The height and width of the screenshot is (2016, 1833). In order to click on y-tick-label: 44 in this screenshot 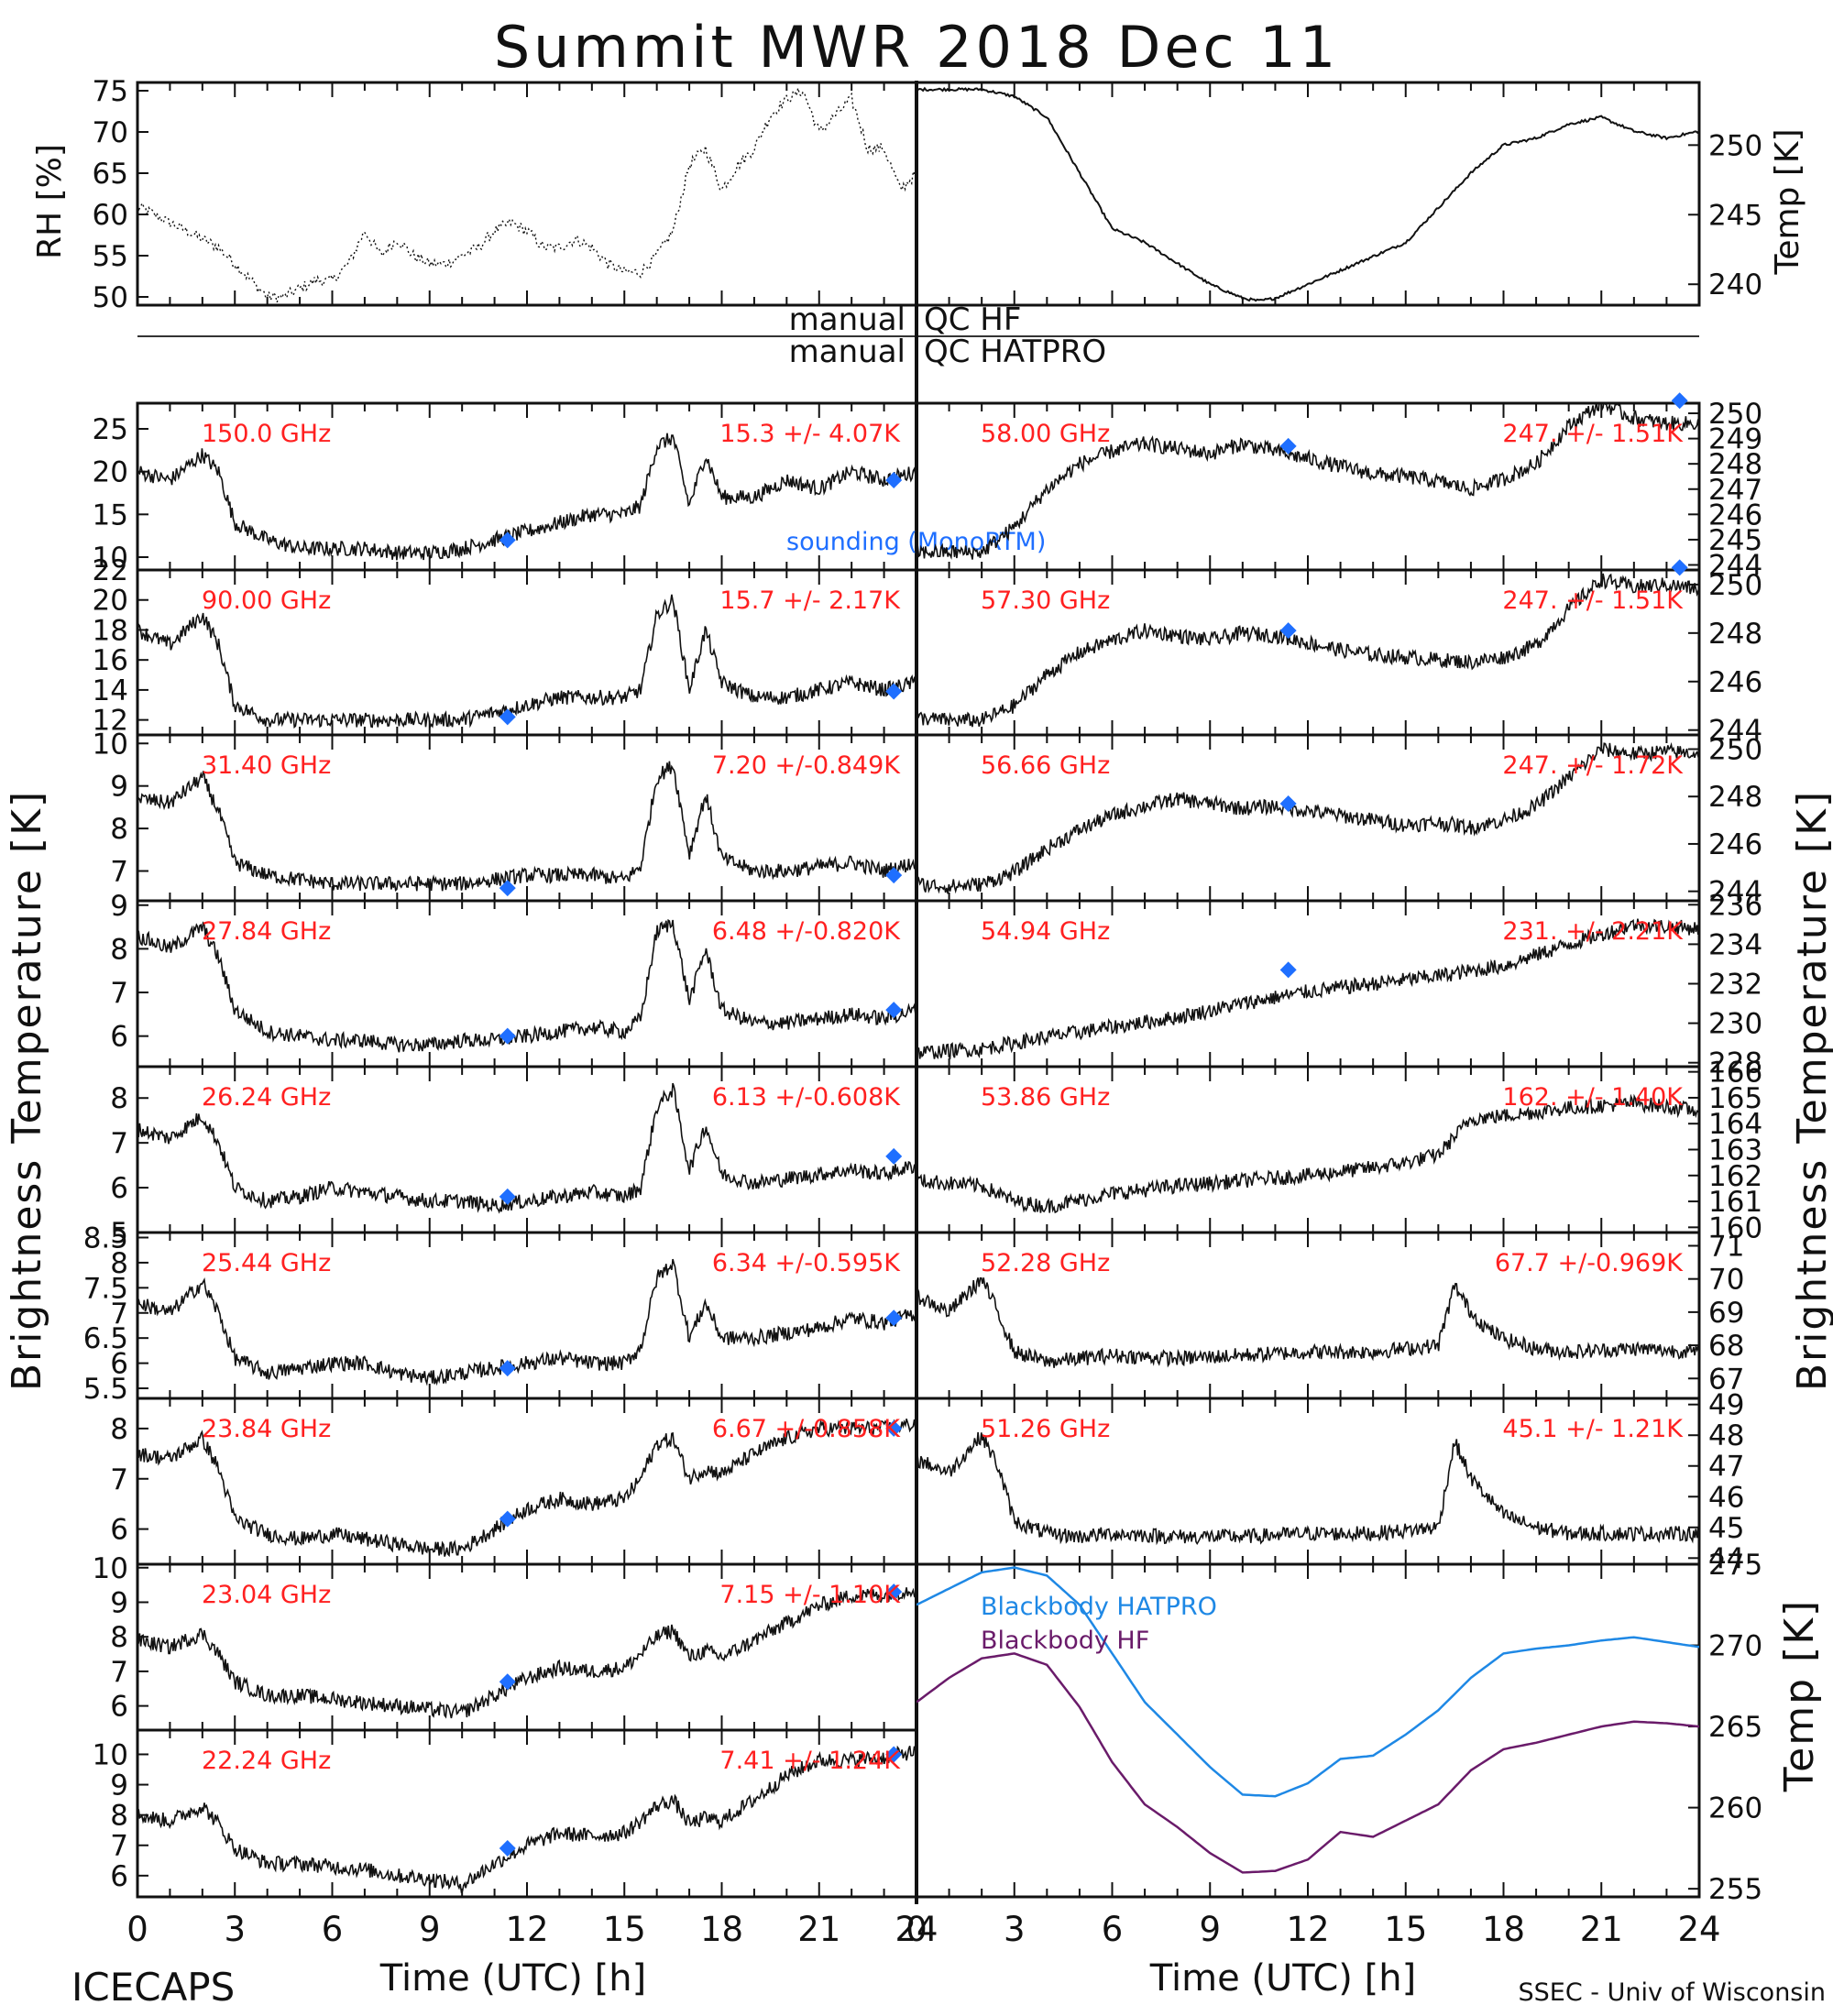, I will do `click(1726, 1558)`.